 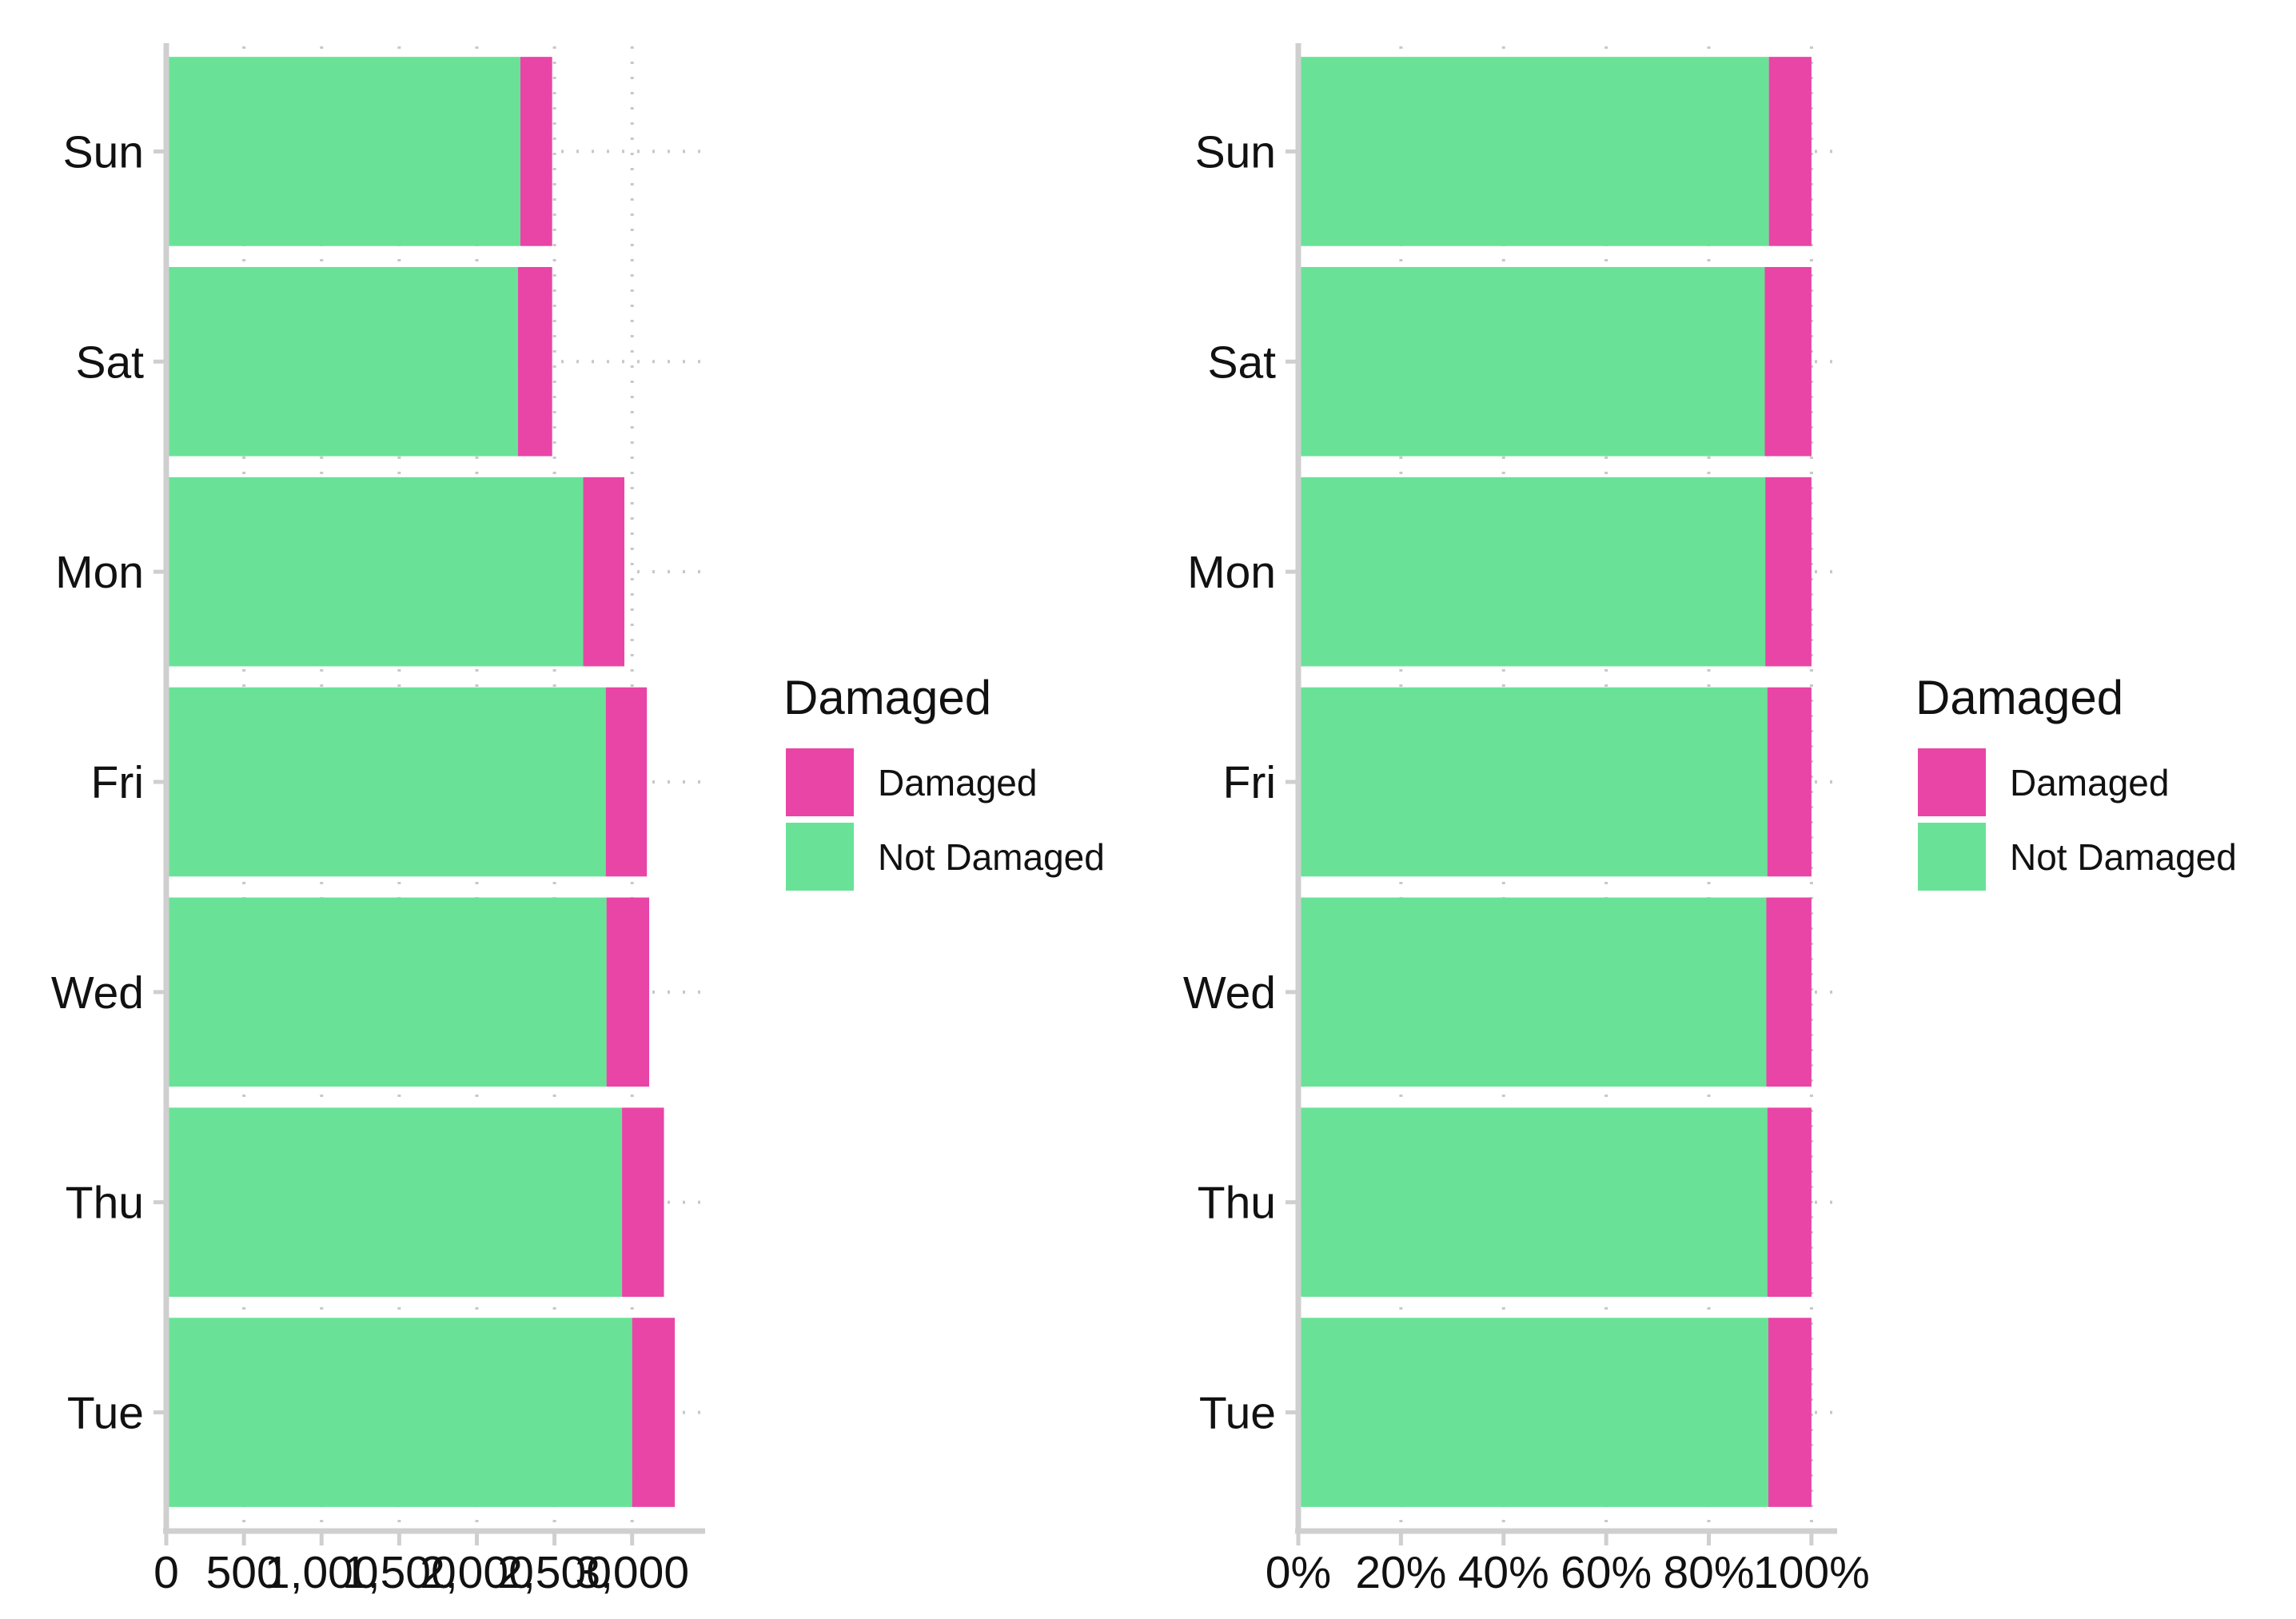 What do you see at coordinates (632, 1572) in the screenshot?
I see `x-tick-label: 3,000` at bounding box center [632, 1572].